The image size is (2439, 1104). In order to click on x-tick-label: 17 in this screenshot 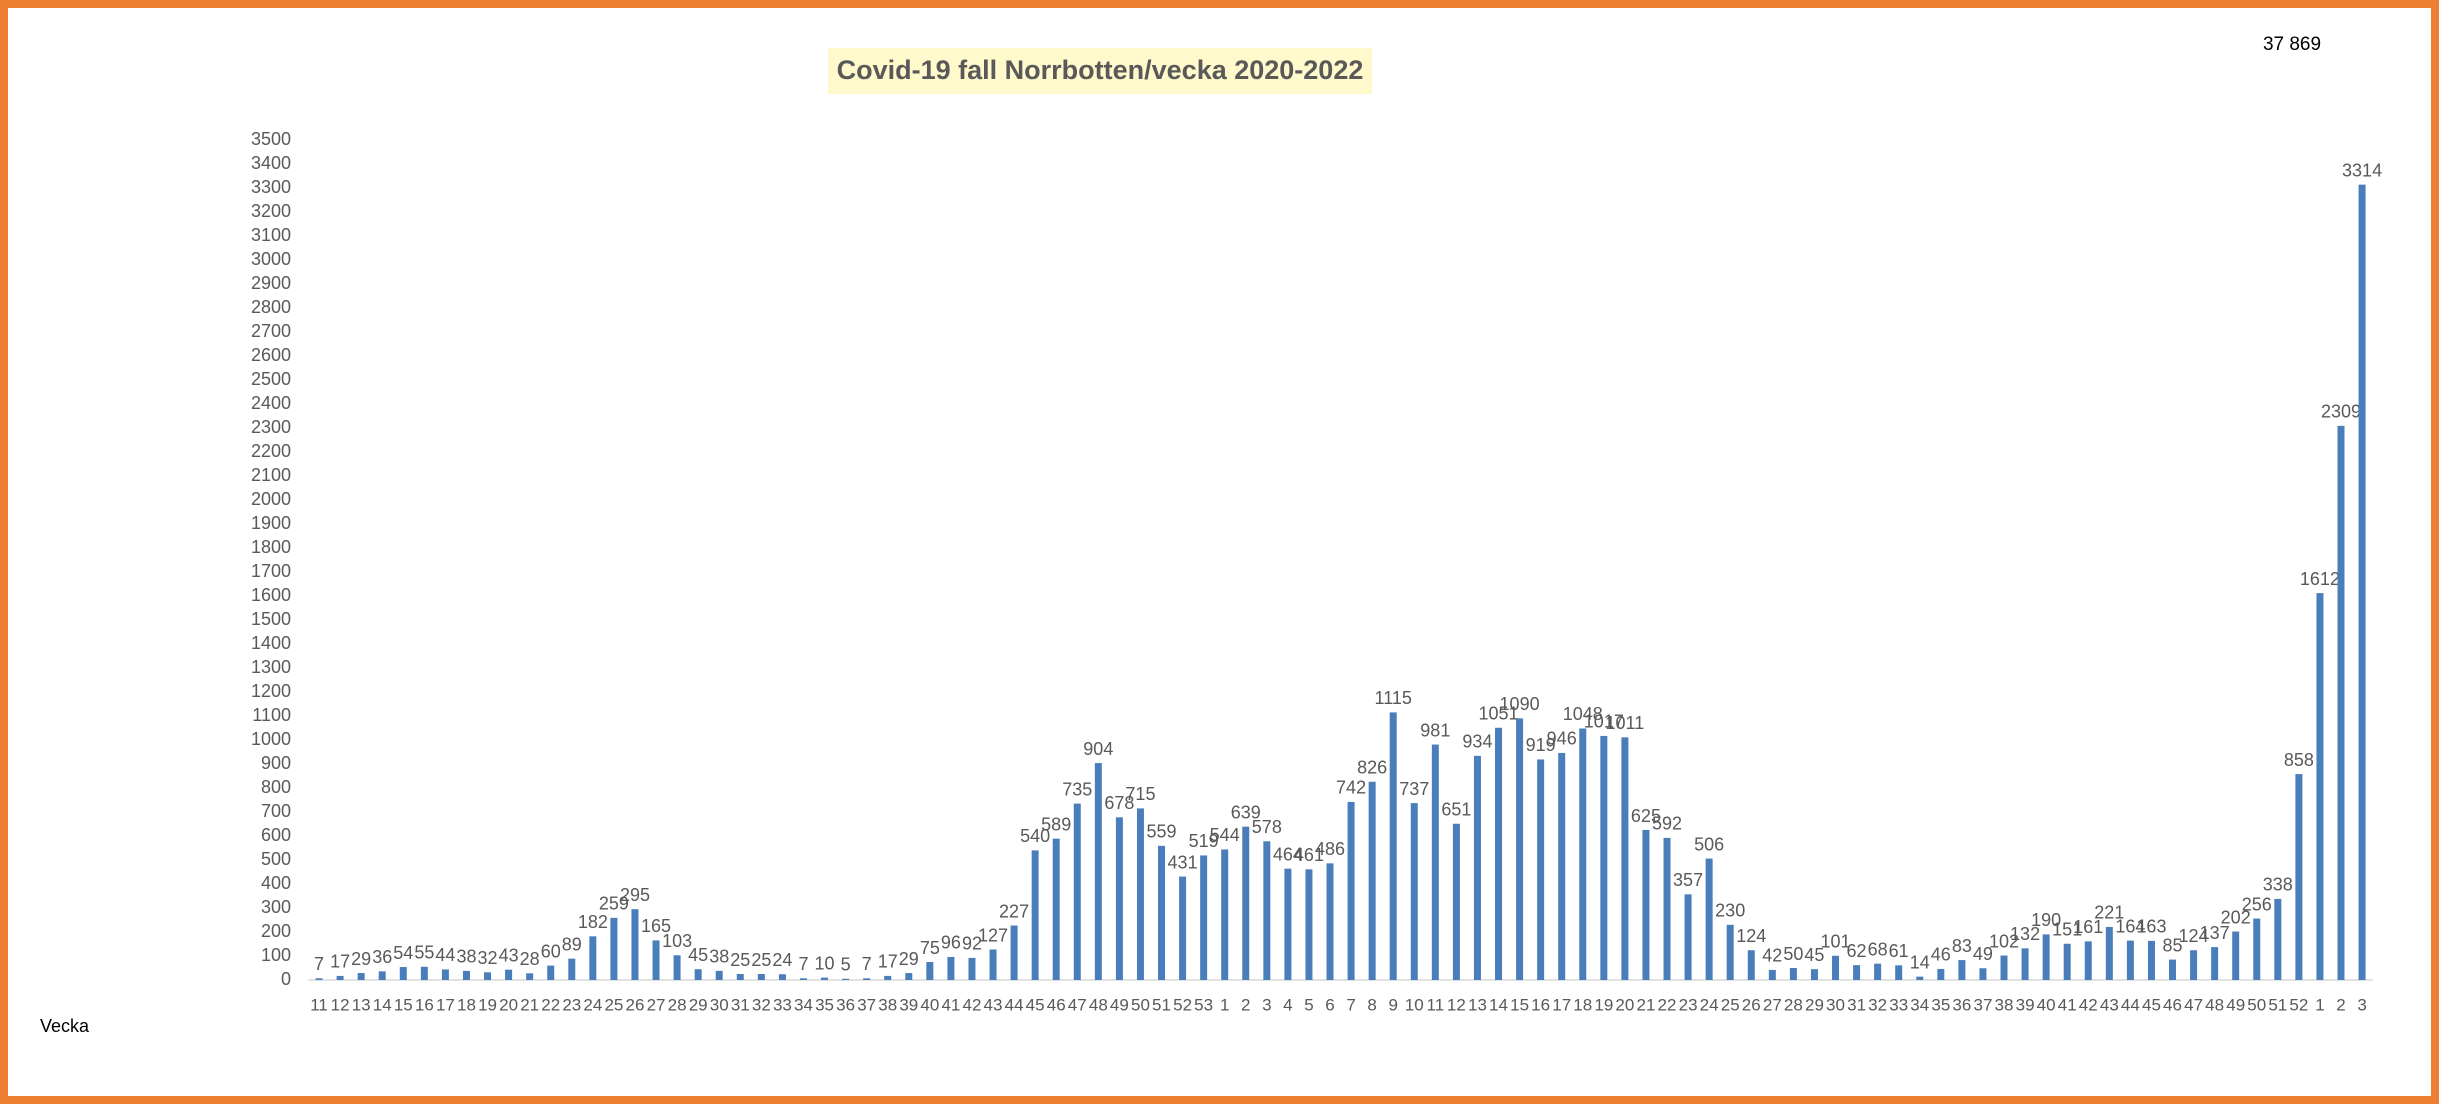, I will do `click(445, 1004)`.